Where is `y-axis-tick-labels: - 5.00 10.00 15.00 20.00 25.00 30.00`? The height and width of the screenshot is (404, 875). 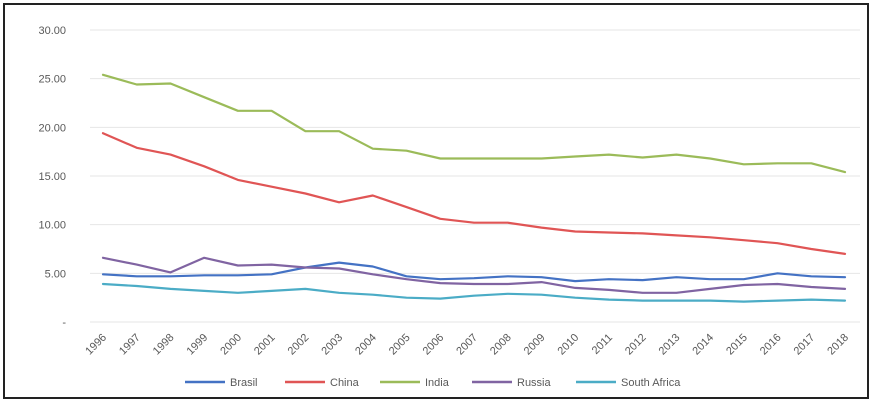
y-axis-tick-labels: - 5.00 10.00 15.00 20.00 25.00 30.00 is located at coordinates (52, 177).